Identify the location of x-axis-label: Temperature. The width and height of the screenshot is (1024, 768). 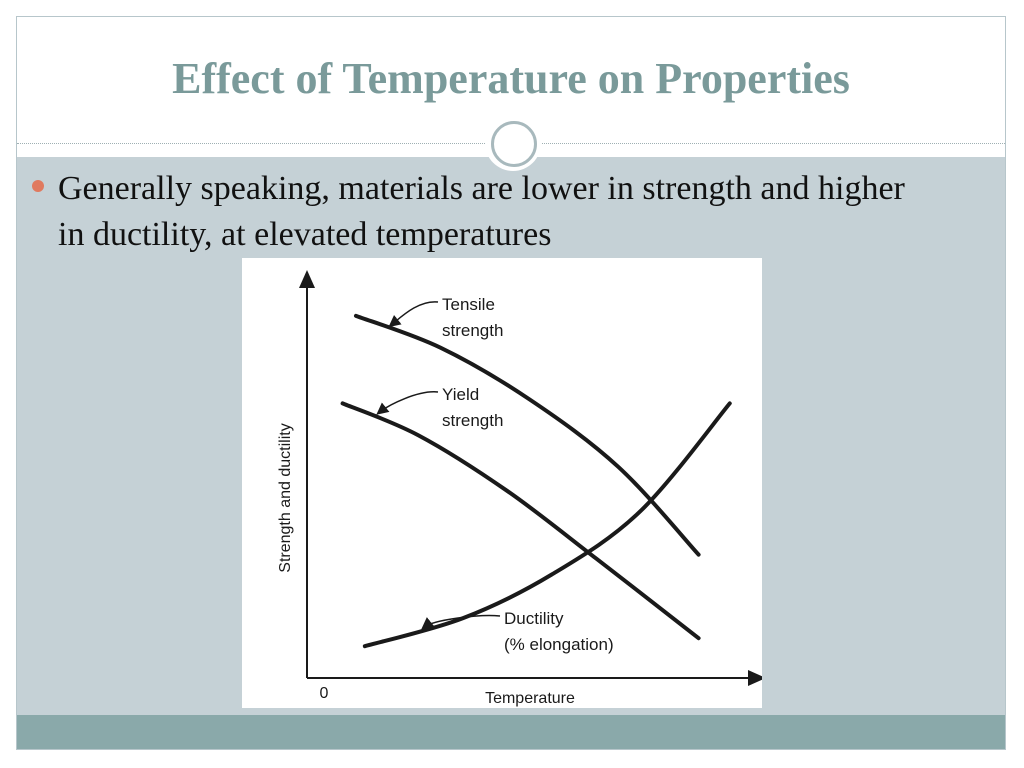
(530, 698).